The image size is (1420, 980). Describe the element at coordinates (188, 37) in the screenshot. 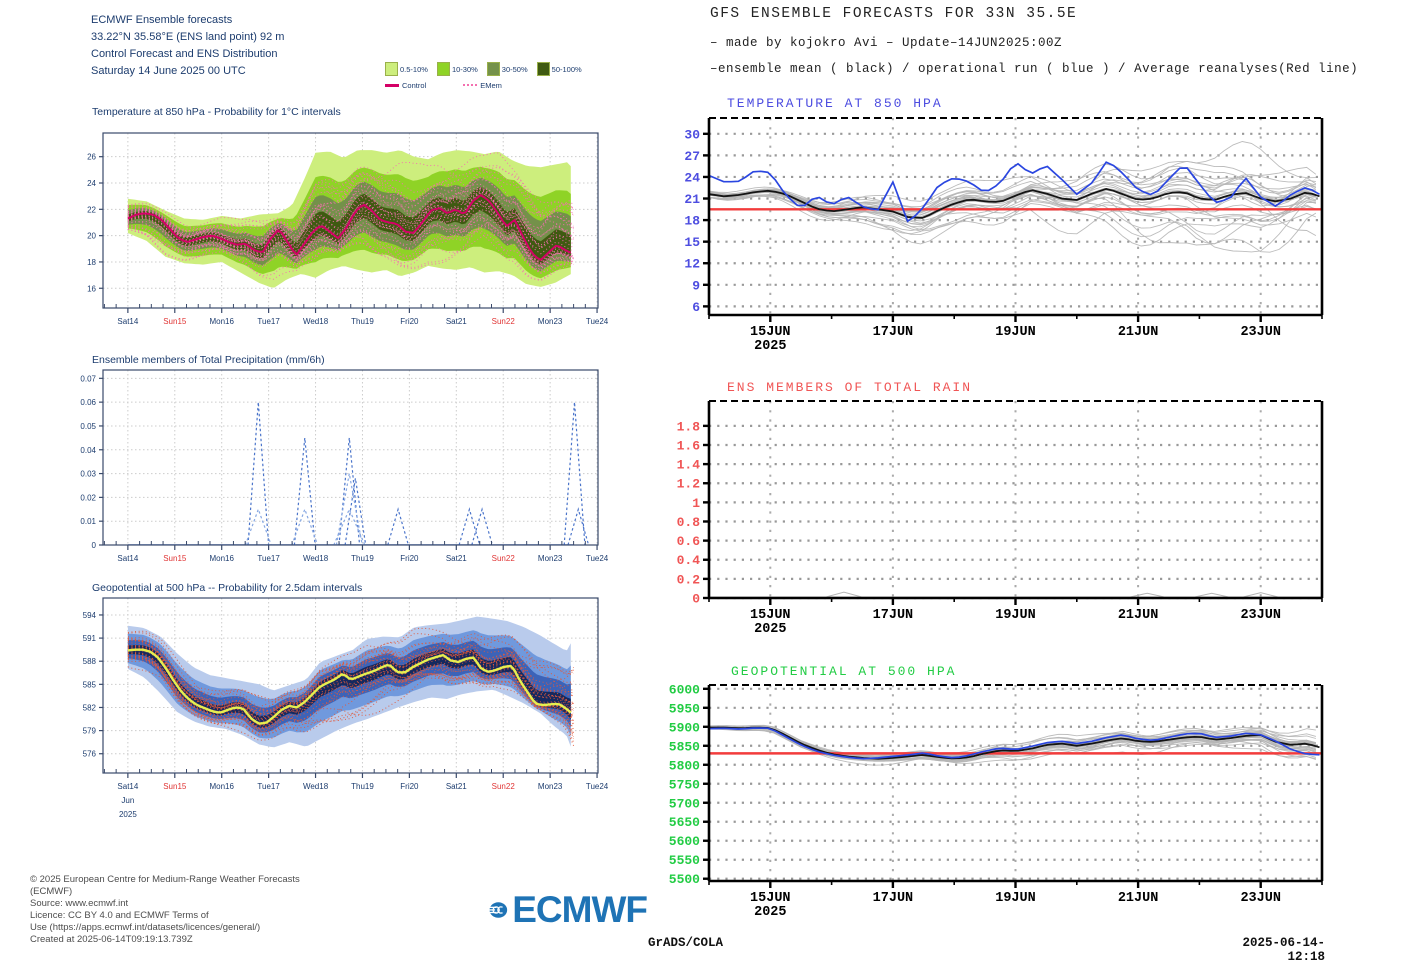

I see `ecmwf-header-line2: 33.22°N 35.58°E (ENS land point) 92 m` at that location.